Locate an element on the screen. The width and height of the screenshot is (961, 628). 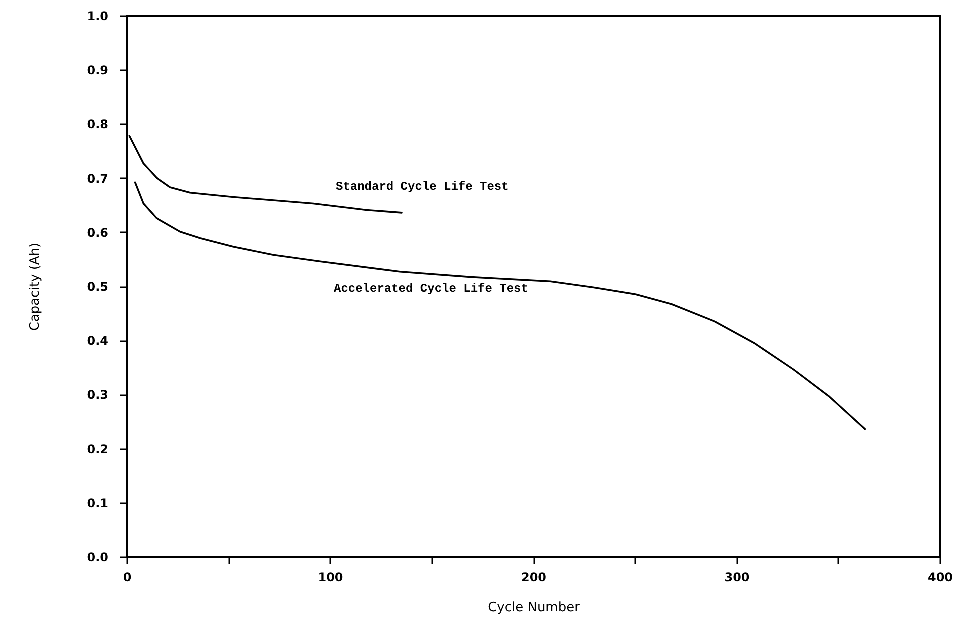
series-label: Standard Cycle Life Test is located at coordinates (422, 187).